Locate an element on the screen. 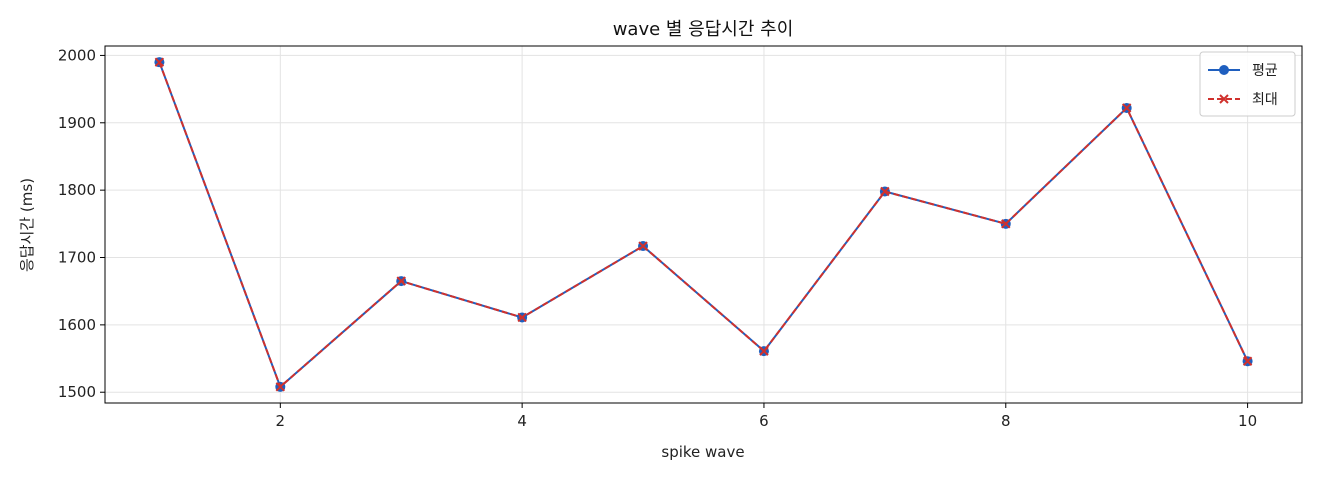  y-tick-label: 1700 is located at coordinates (77, 258).